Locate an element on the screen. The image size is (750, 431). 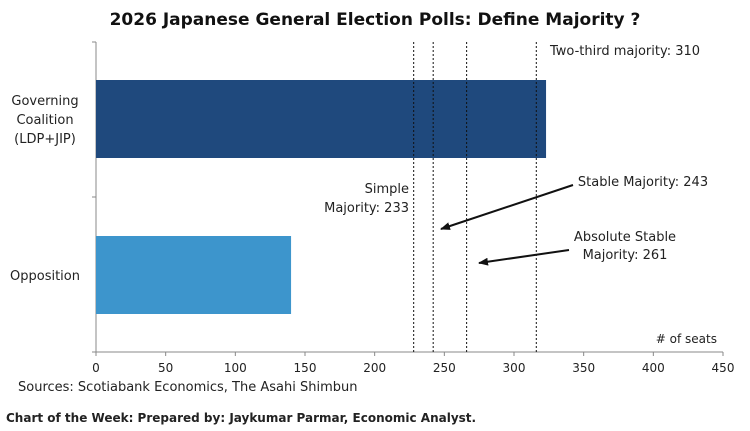
stable-majority-arrow is located at coordinates (507, 207).